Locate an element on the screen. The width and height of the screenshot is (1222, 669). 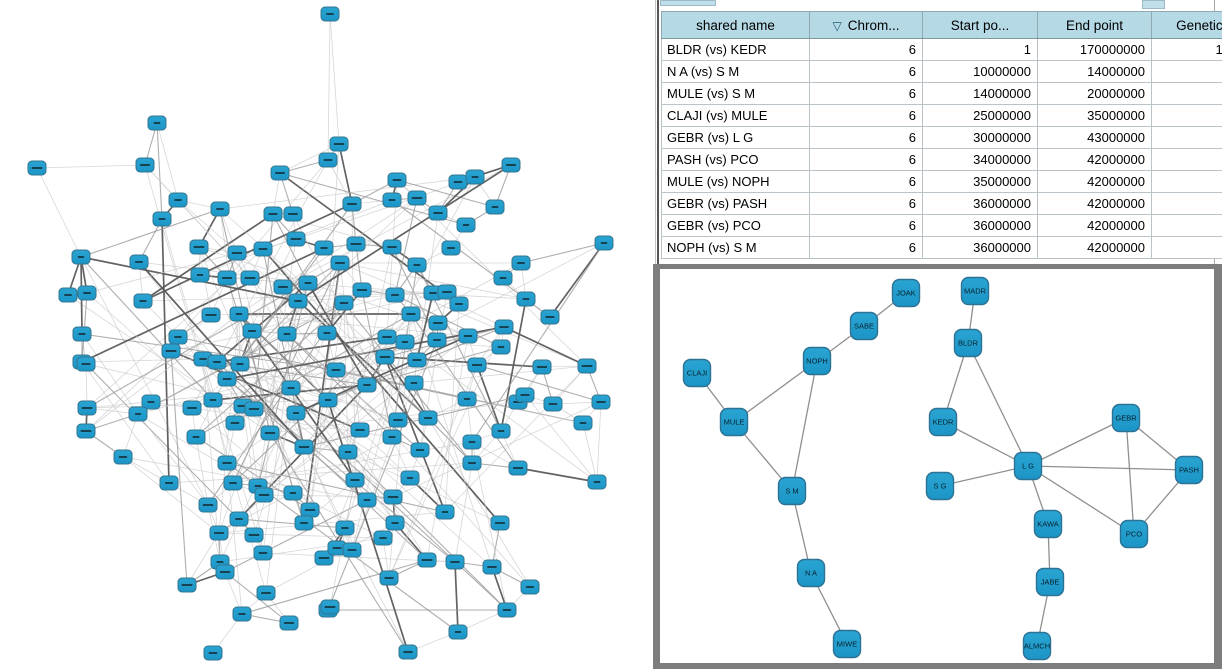
table-cell: 35000000 is located at coordinates (980, 181).